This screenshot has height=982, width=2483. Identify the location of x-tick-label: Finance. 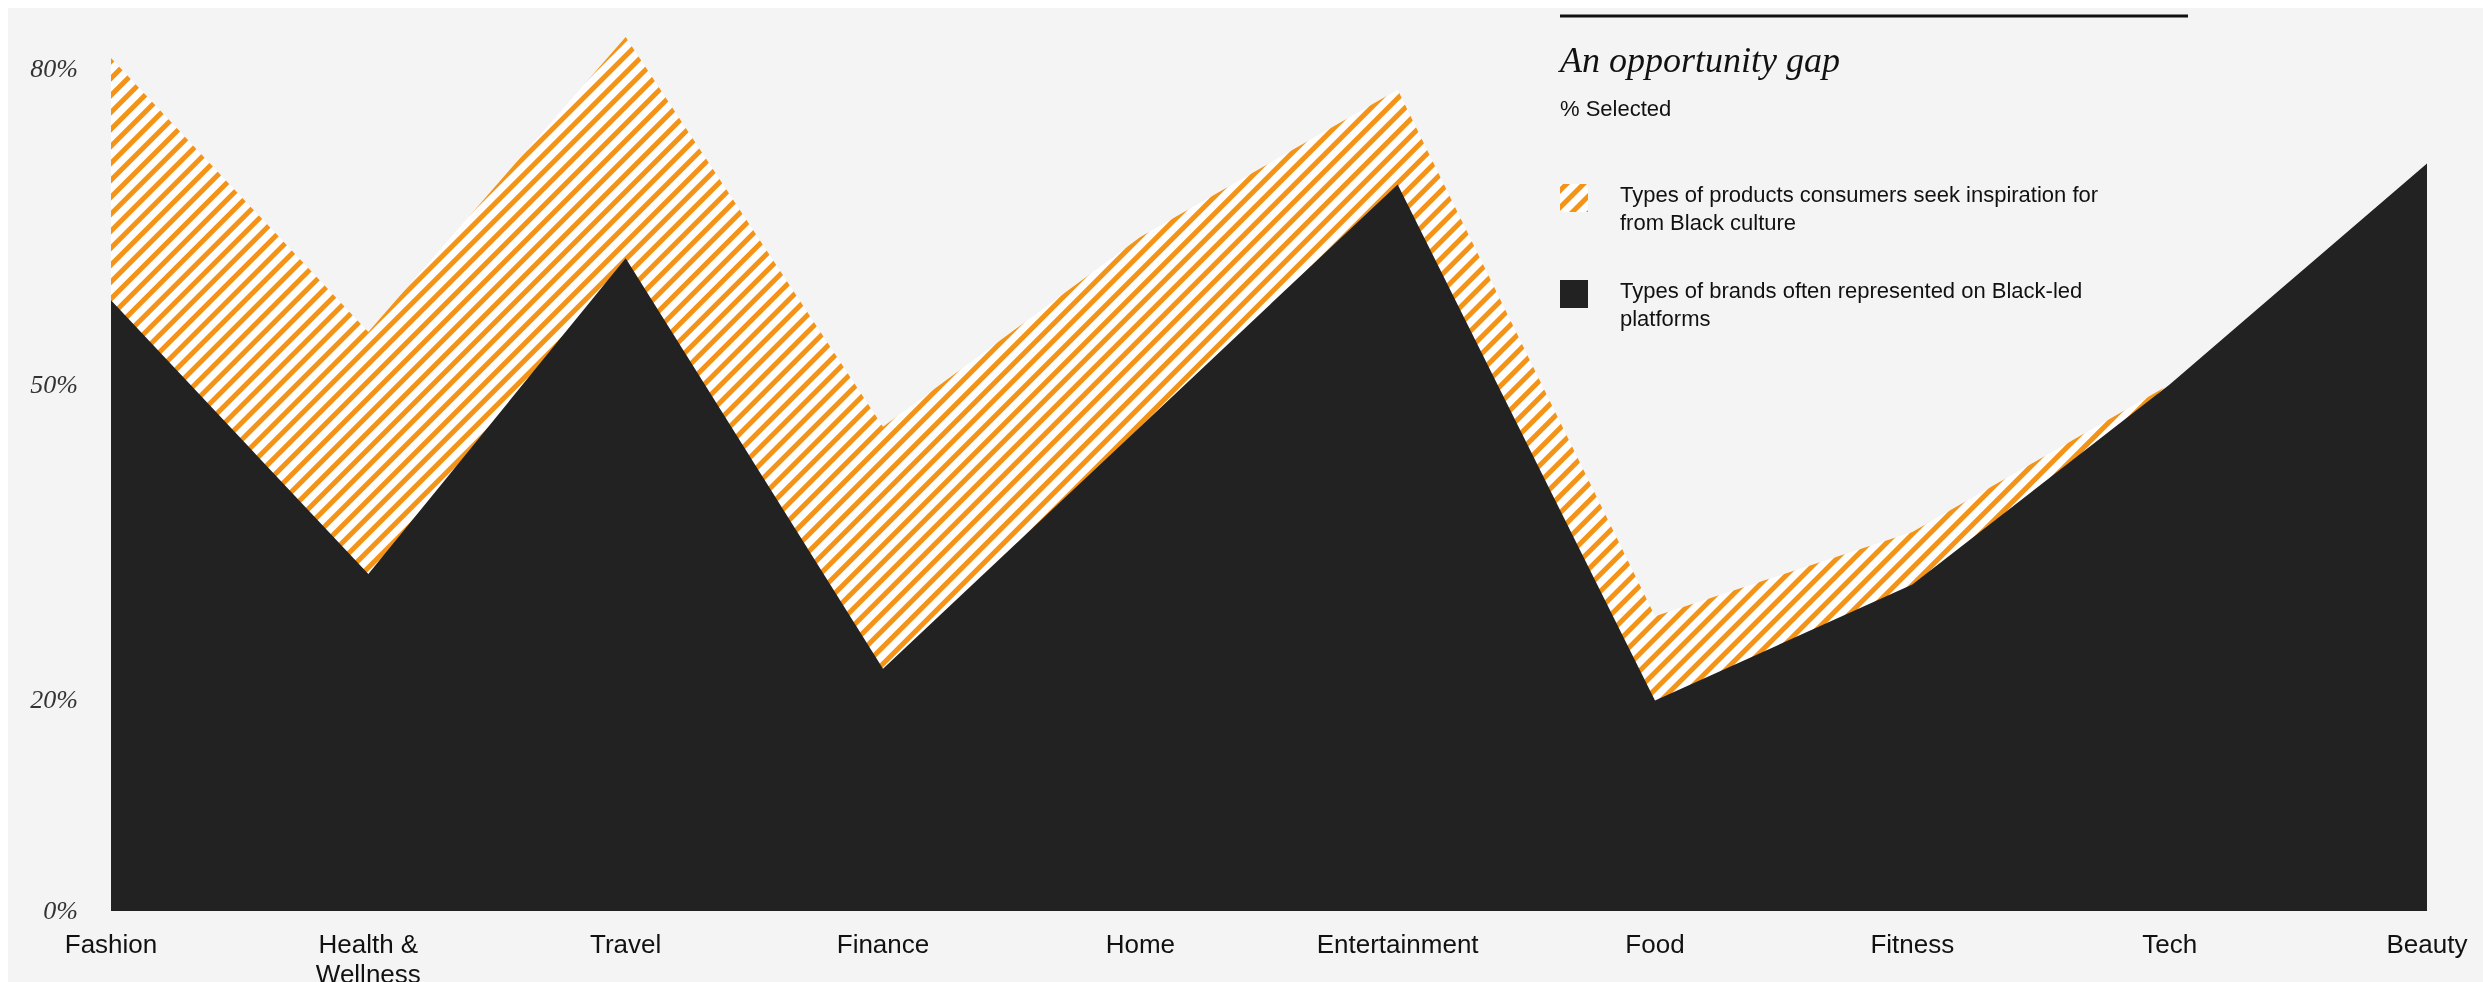
(883, 944).